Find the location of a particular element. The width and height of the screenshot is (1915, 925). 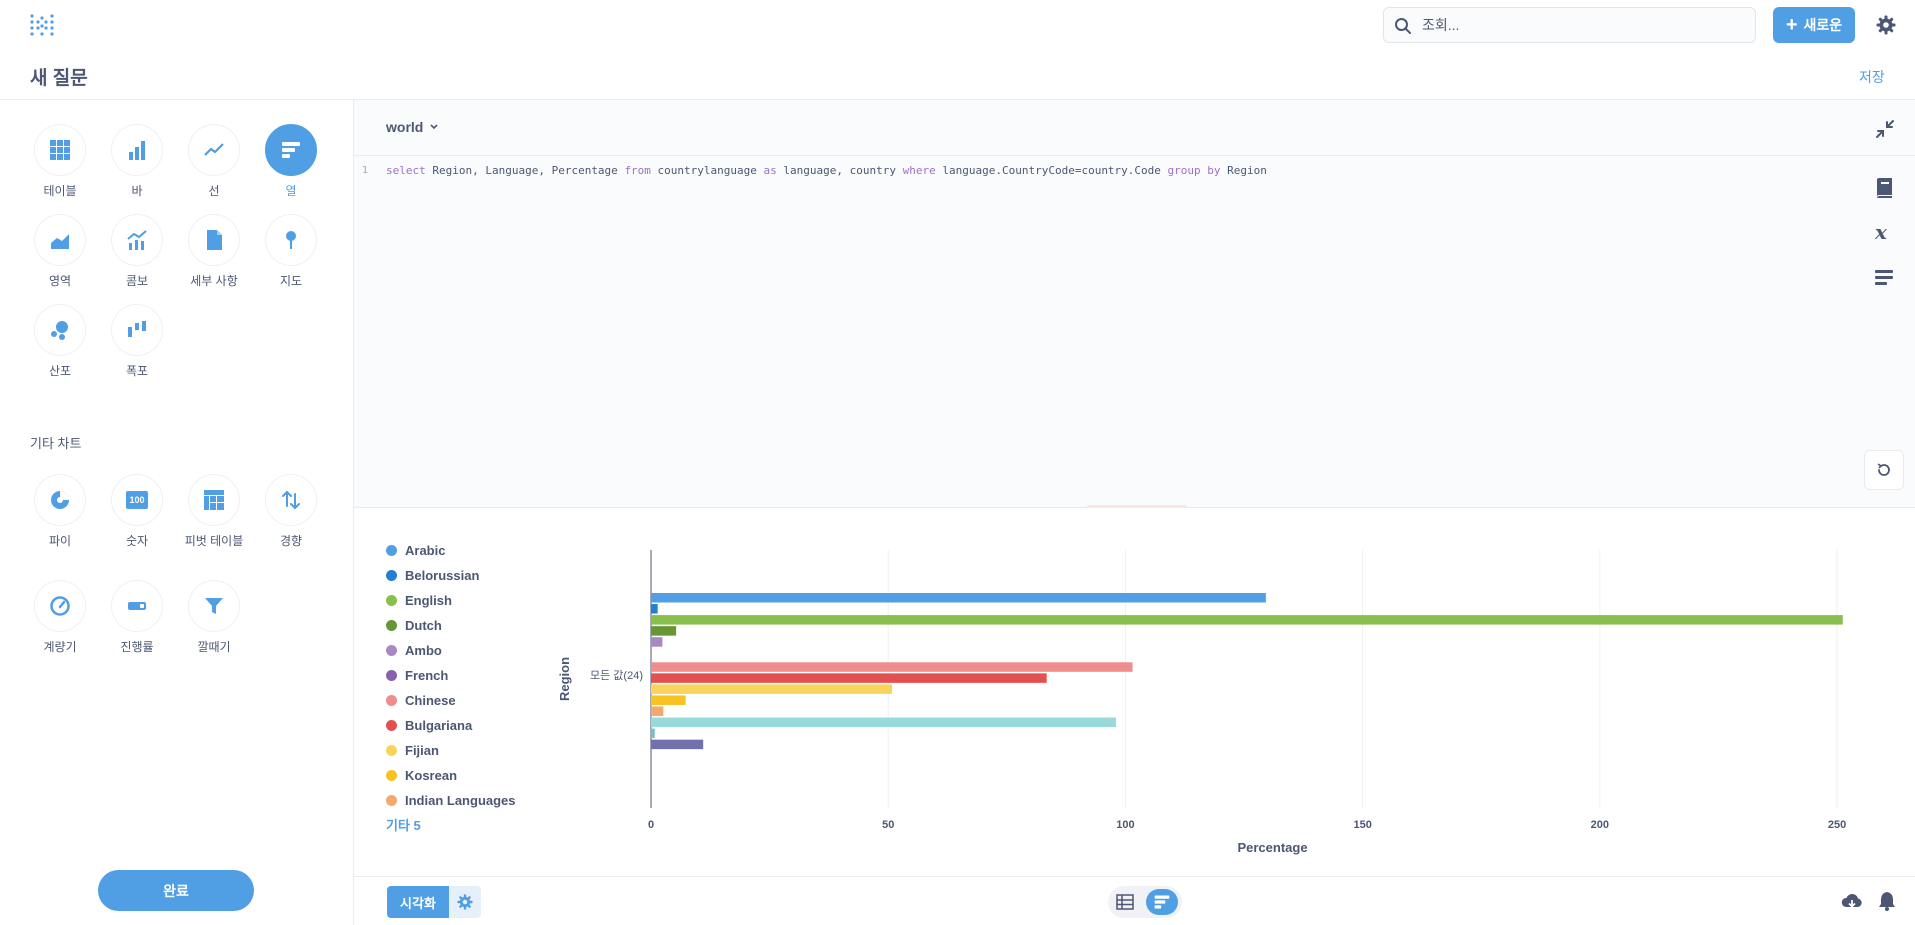

viz-option-funnel: 깔때기 is located at coordinates (214, 617).